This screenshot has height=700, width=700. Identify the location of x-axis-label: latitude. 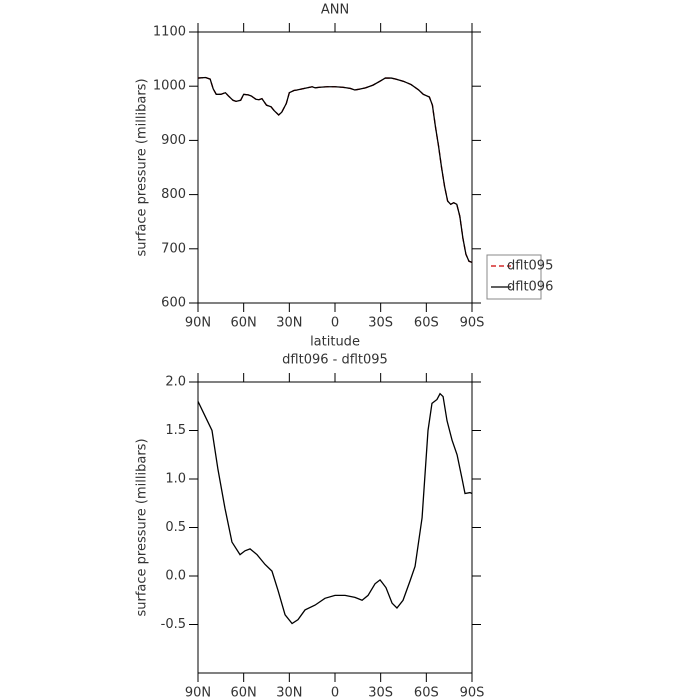
(335, 342).